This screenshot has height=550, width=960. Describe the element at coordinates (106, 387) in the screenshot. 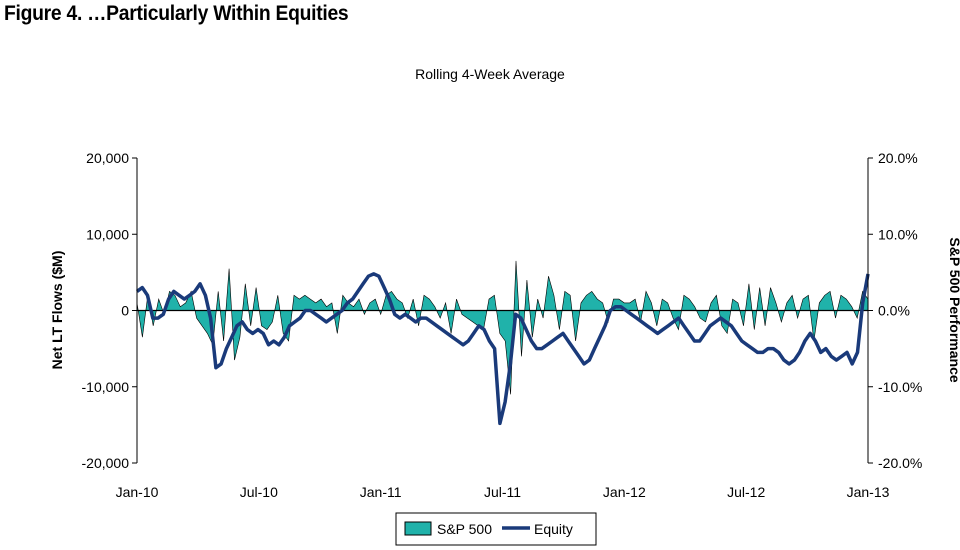

I see `left-tick-label: -10,000` at that location.